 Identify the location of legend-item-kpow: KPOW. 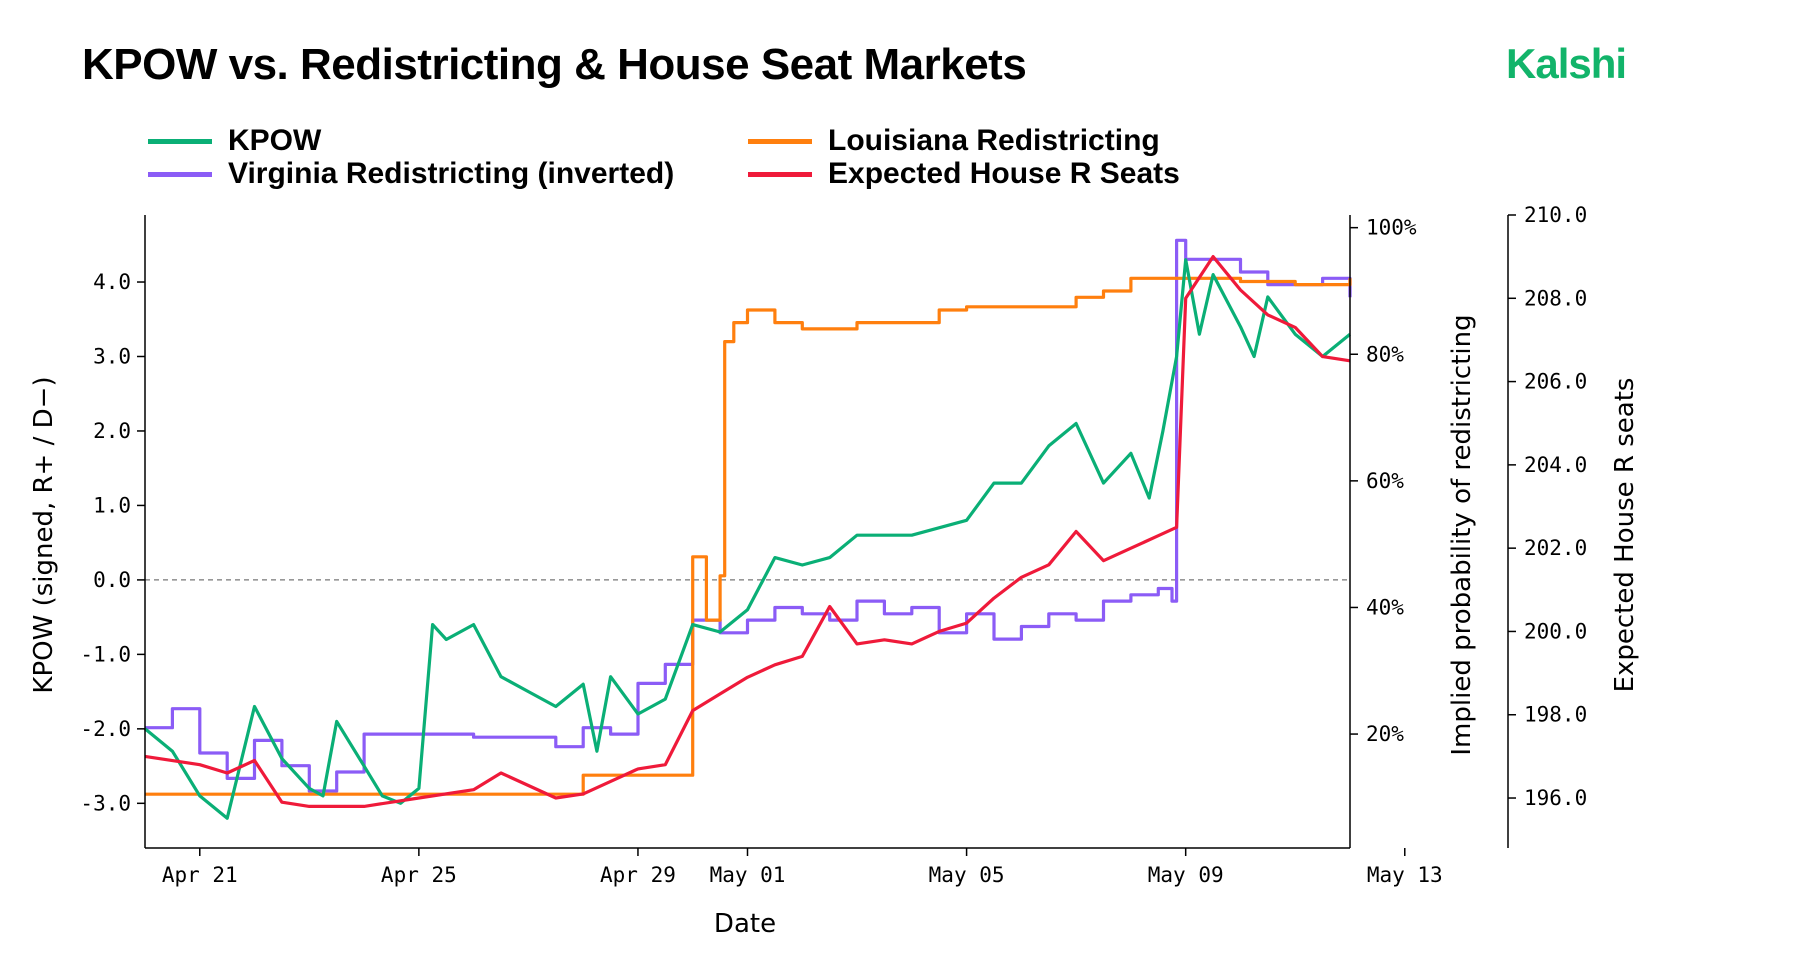
(234, 141).